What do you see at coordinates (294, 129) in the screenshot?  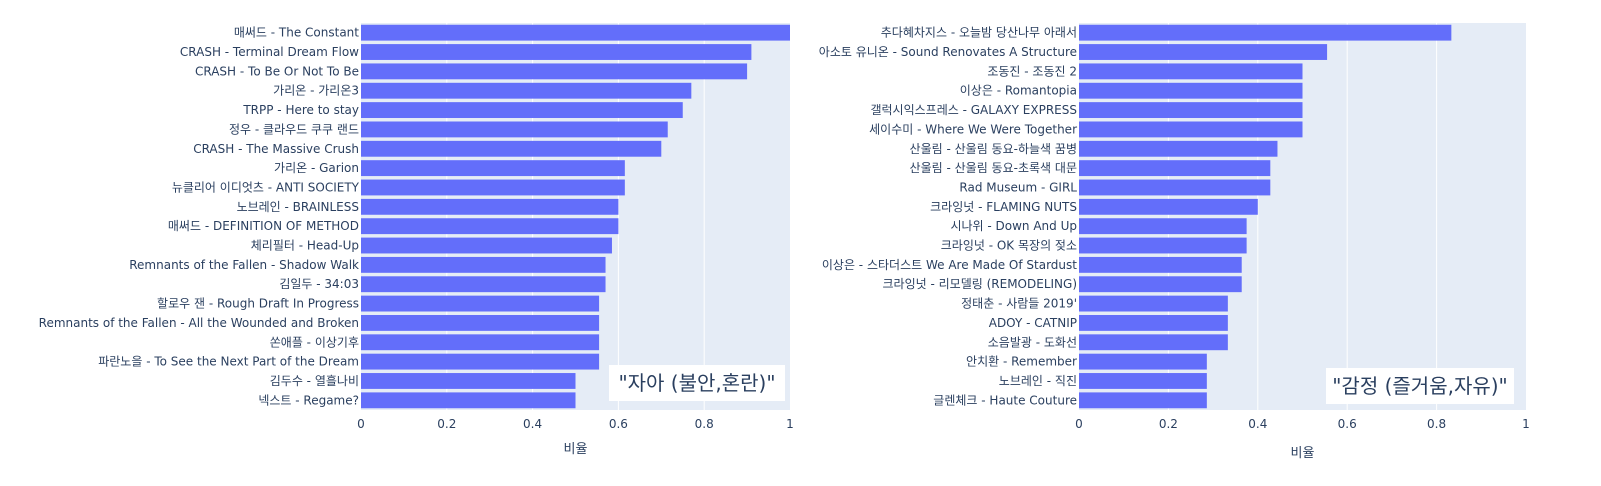 I see `category-label: 정우 - 클라우드 쿠쿠 랜드` at bounding box center [294, 129].